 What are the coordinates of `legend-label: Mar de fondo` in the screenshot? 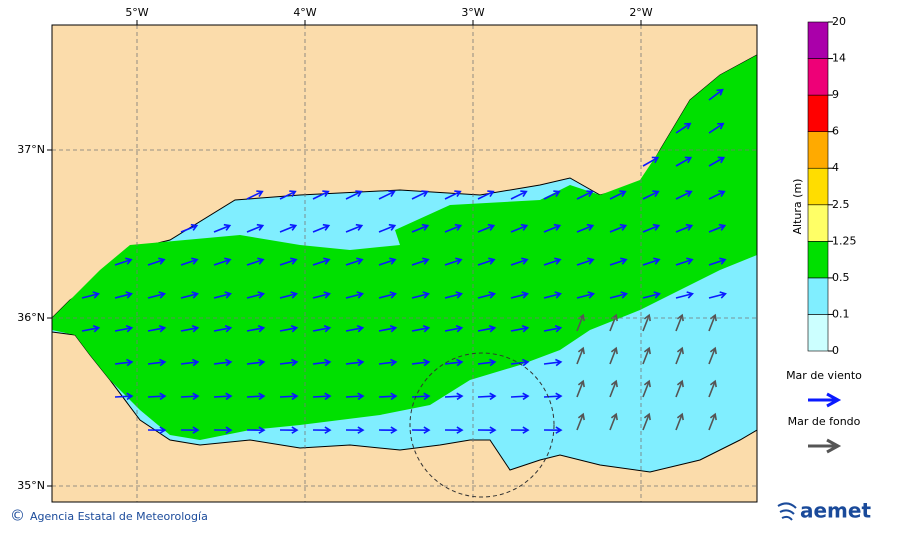 It's located at (824, 421).